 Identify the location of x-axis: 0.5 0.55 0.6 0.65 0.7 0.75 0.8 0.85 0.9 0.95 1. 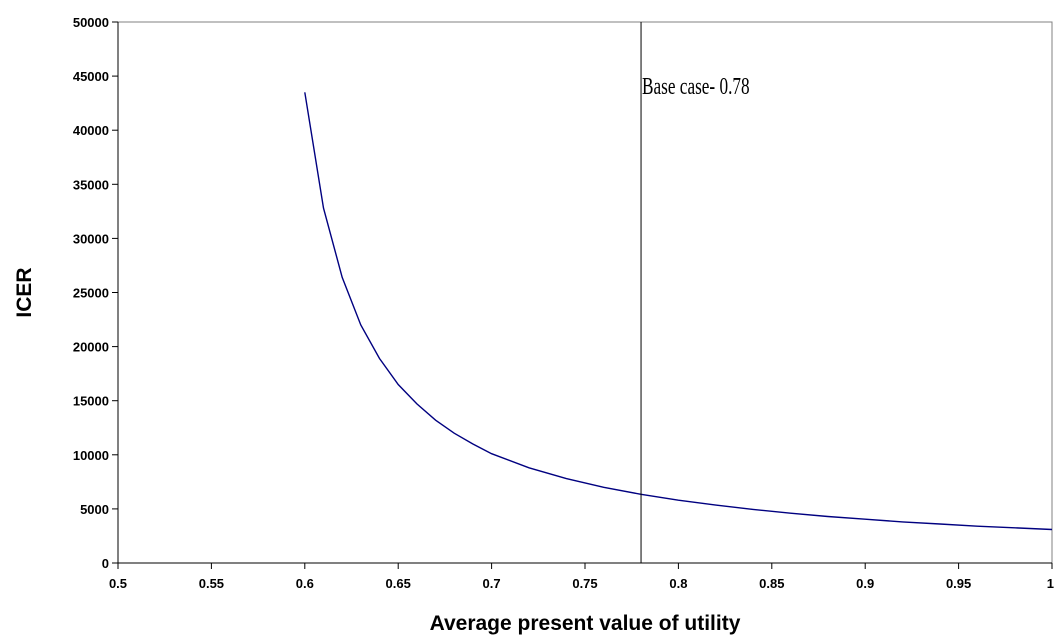
(581, 577).